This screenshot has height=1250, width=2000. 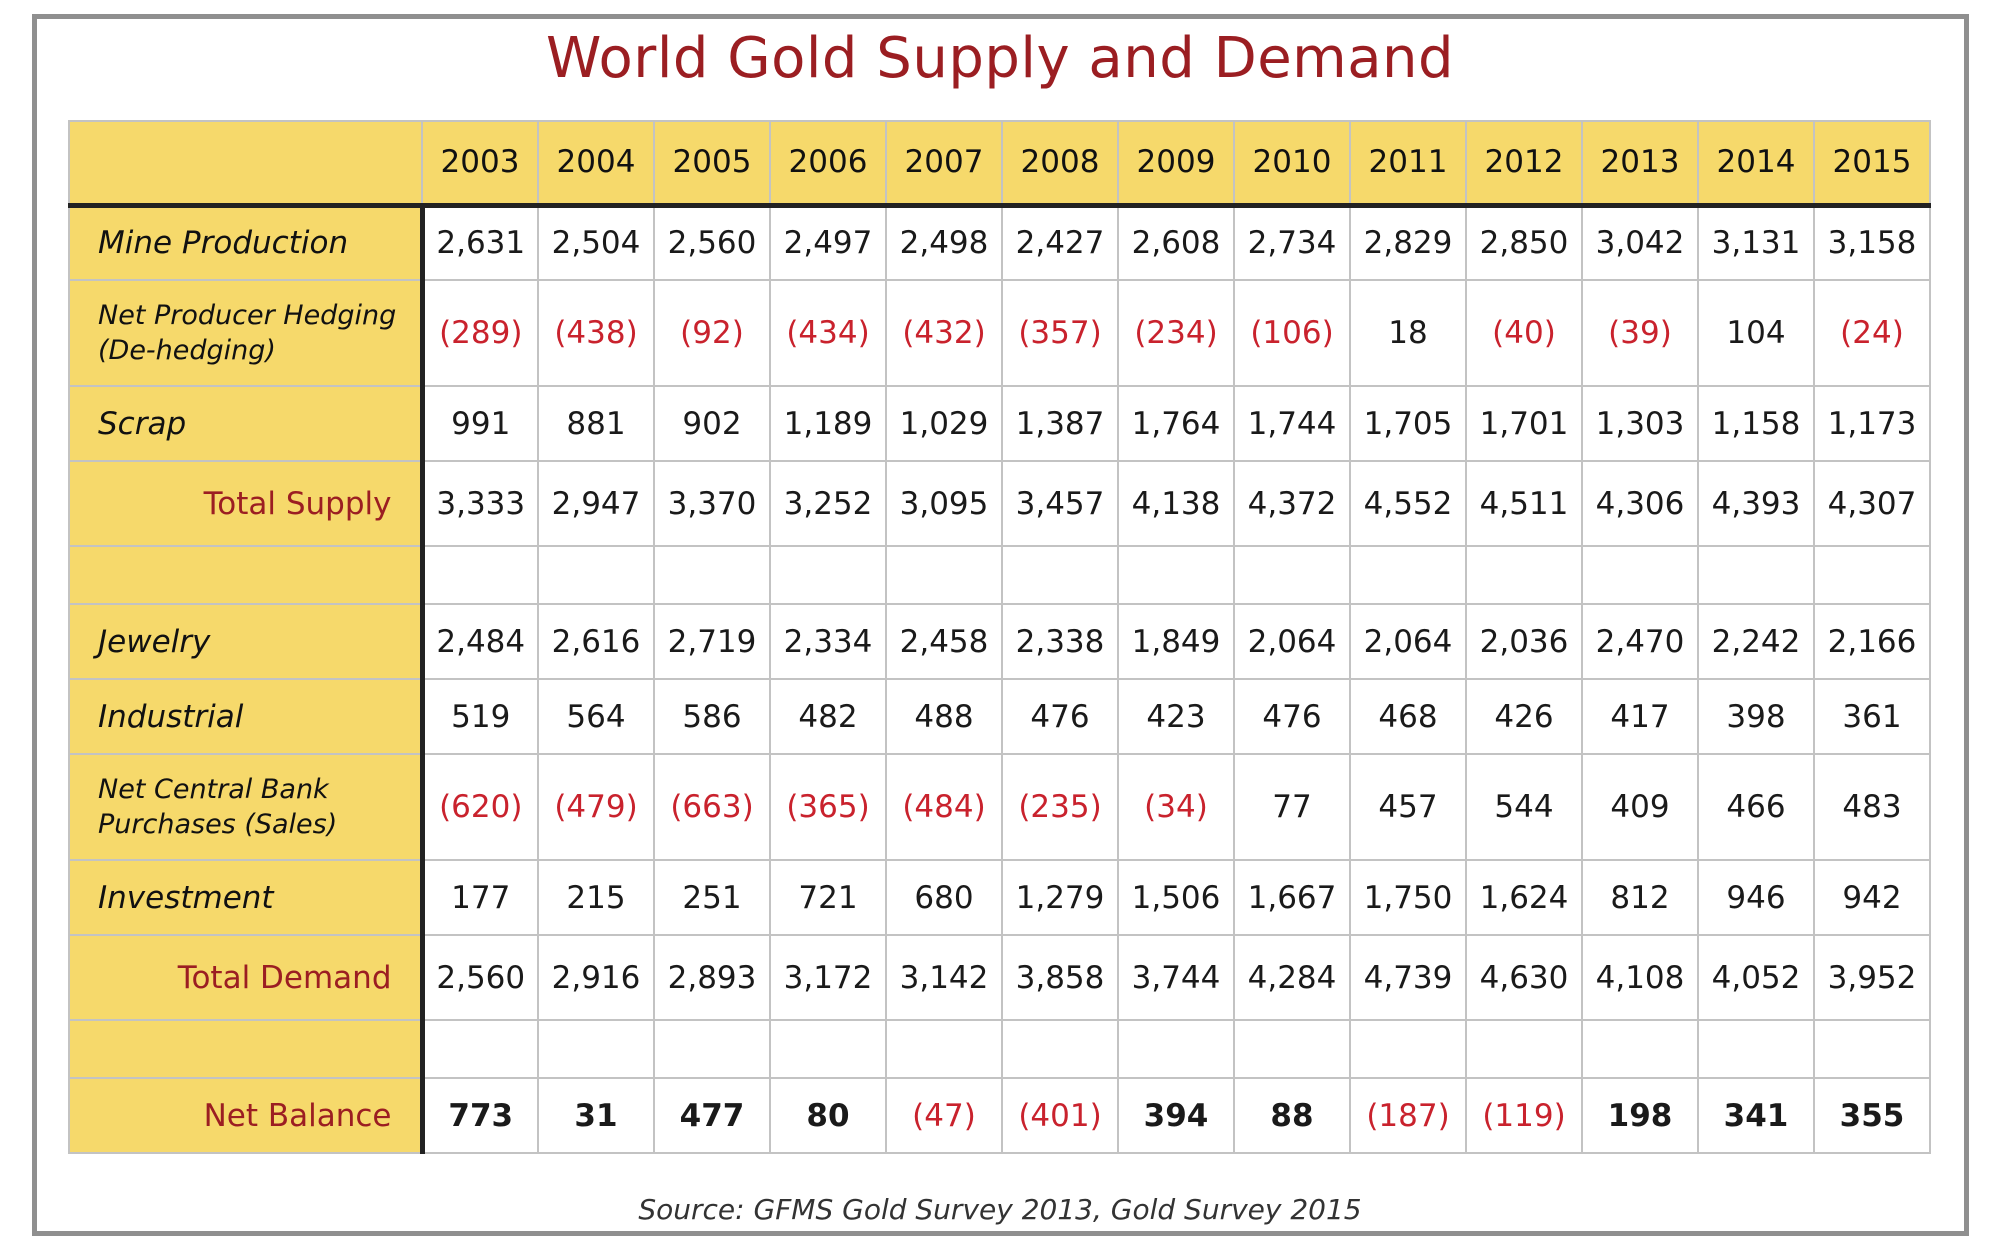 What do you see at coordinates (1408, 423) in the screenshot?
I see `cell-value: 1,705` at bounding box center [1408, 423].